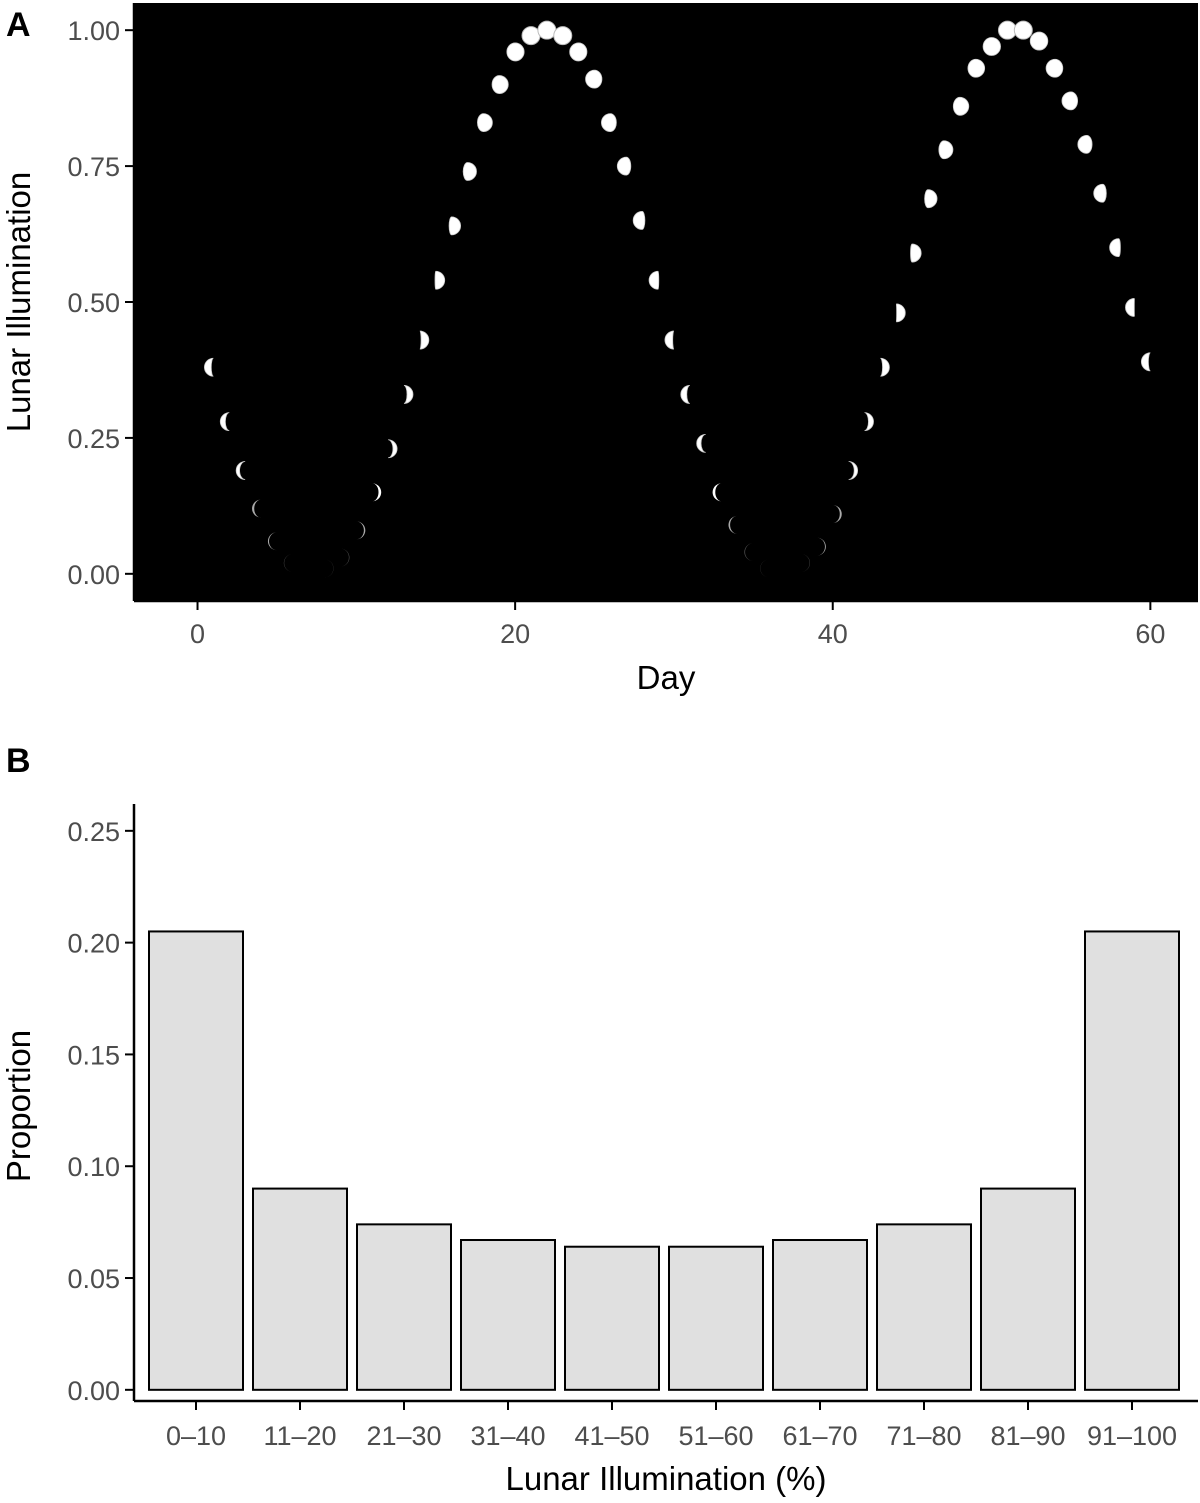 This screenshot has width=1200, height=1503. I want to click on y-tick-label: 0.10, so click(93, 1167).